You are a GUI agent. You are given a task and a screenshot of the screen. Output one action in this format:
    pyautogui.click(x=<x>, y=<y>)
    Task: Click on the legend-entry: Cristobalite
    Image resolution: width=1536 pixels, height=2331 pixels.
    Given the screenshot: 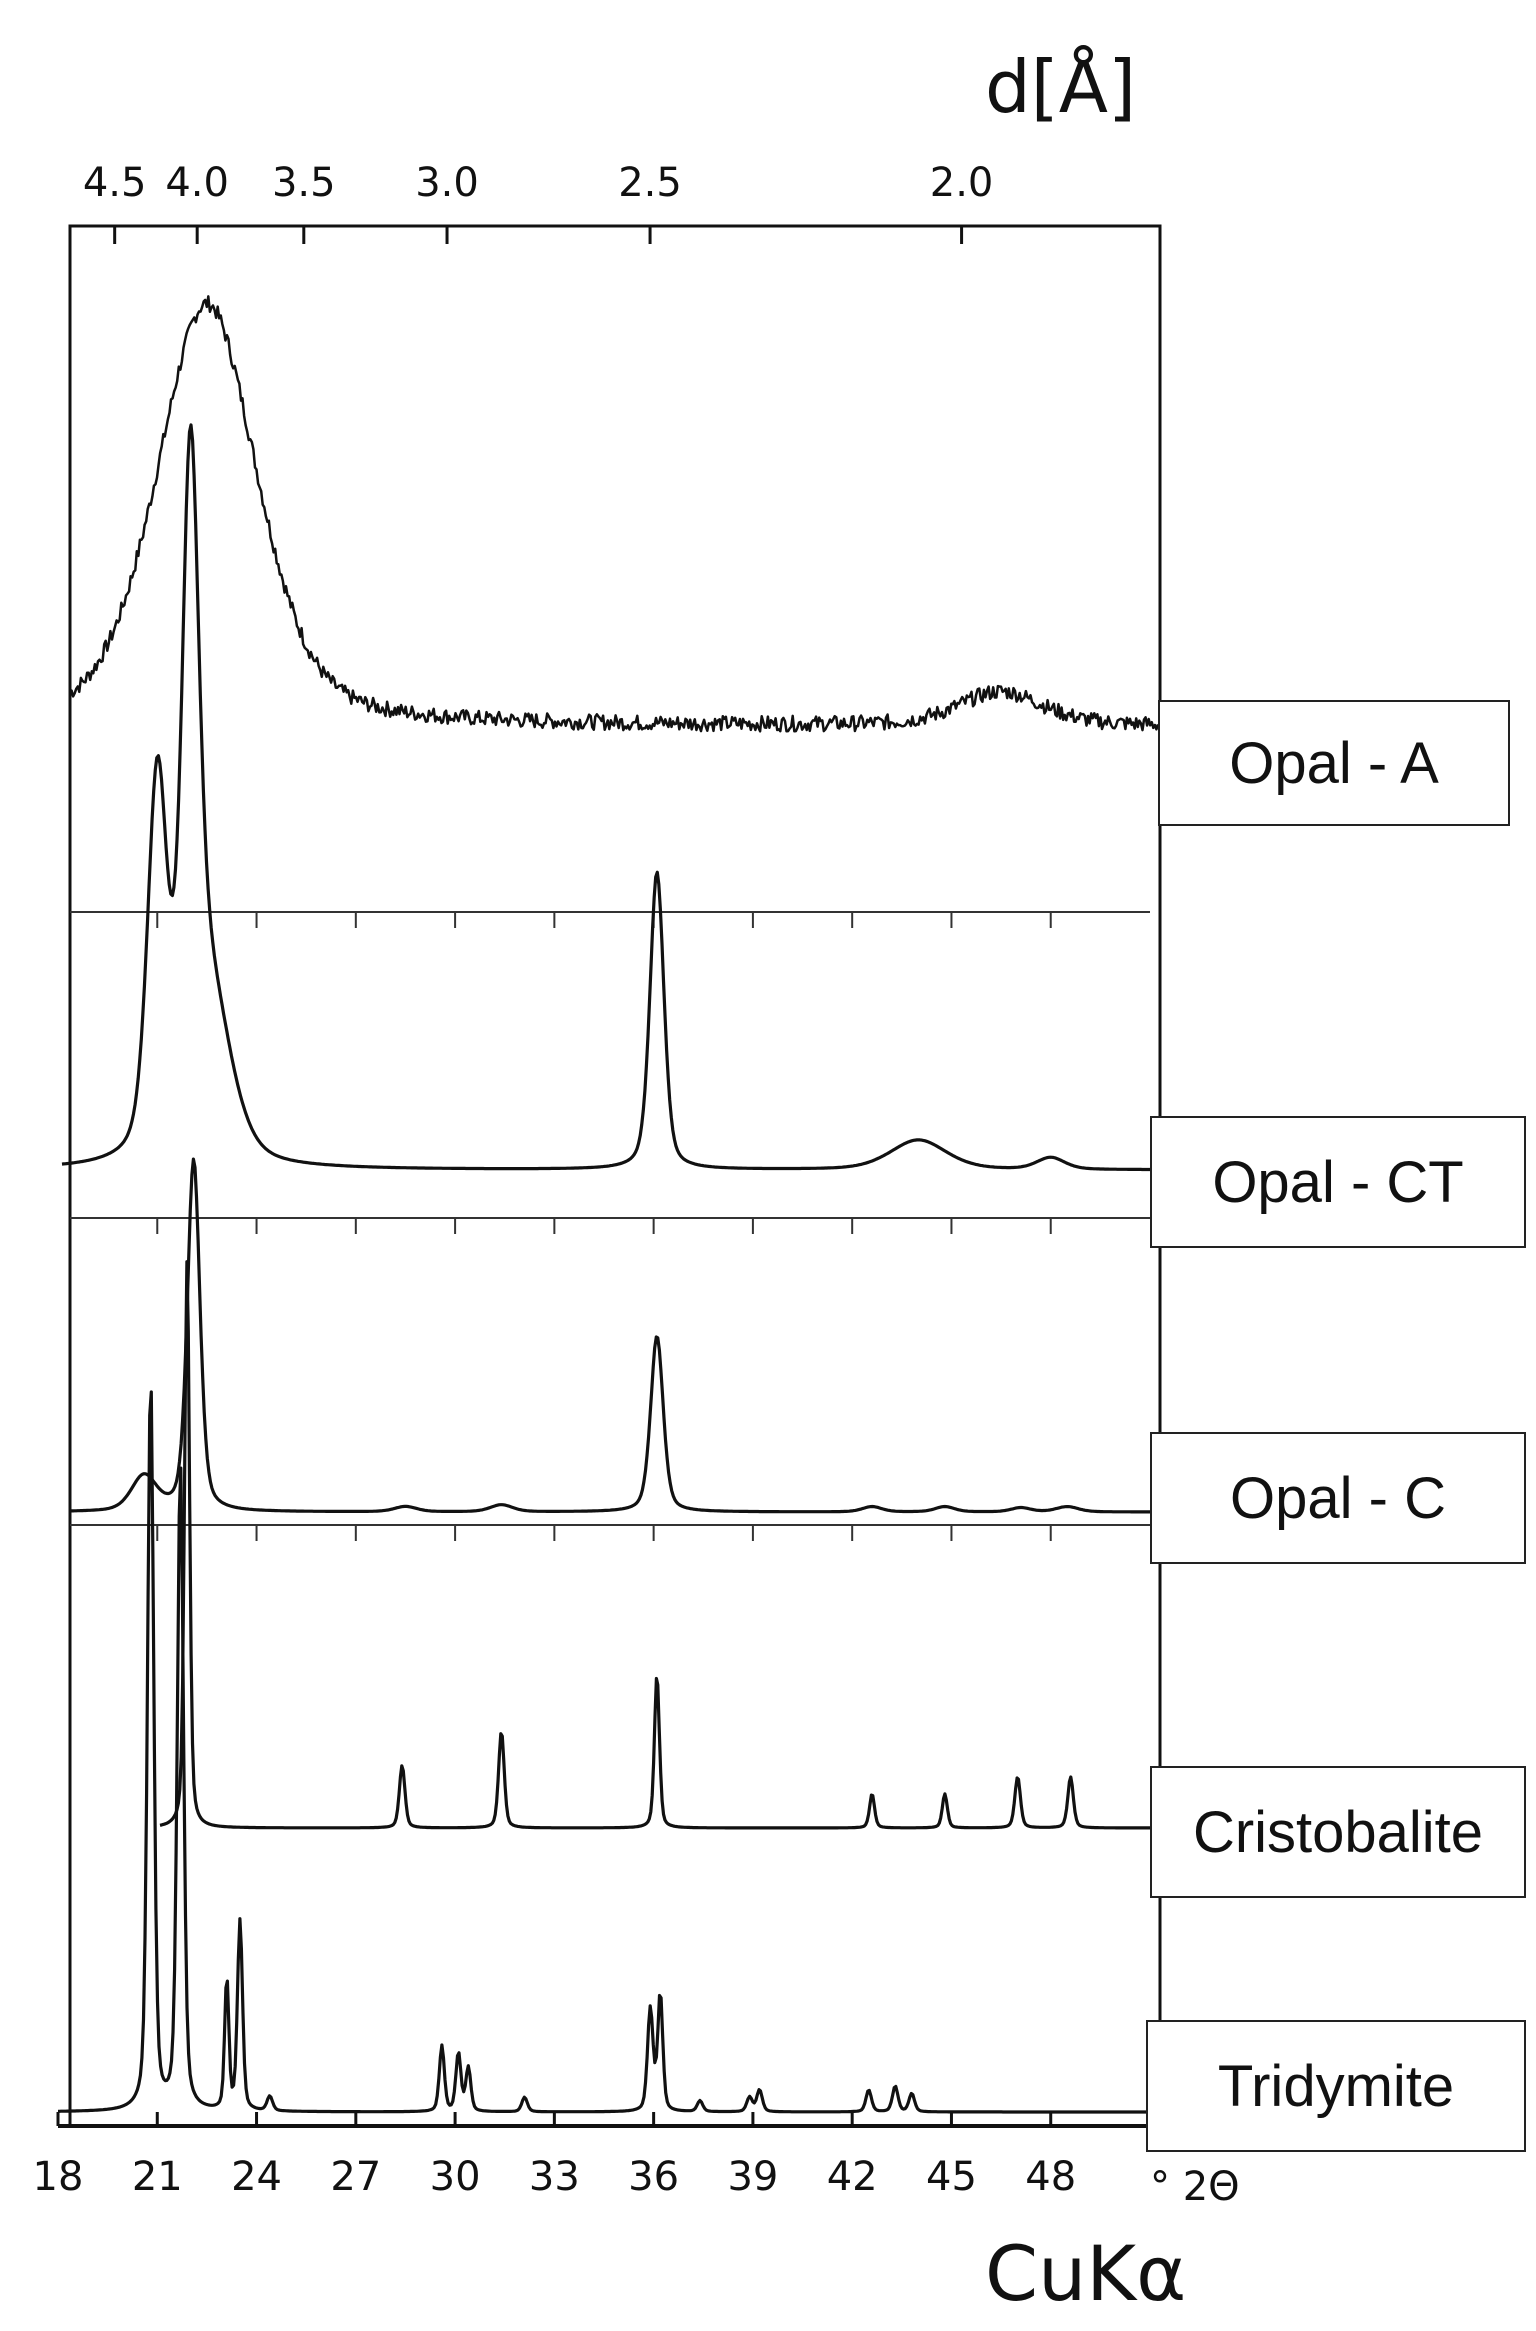 What is the action you would take?
    pyautogui.click(x=1338, y=1832)
    